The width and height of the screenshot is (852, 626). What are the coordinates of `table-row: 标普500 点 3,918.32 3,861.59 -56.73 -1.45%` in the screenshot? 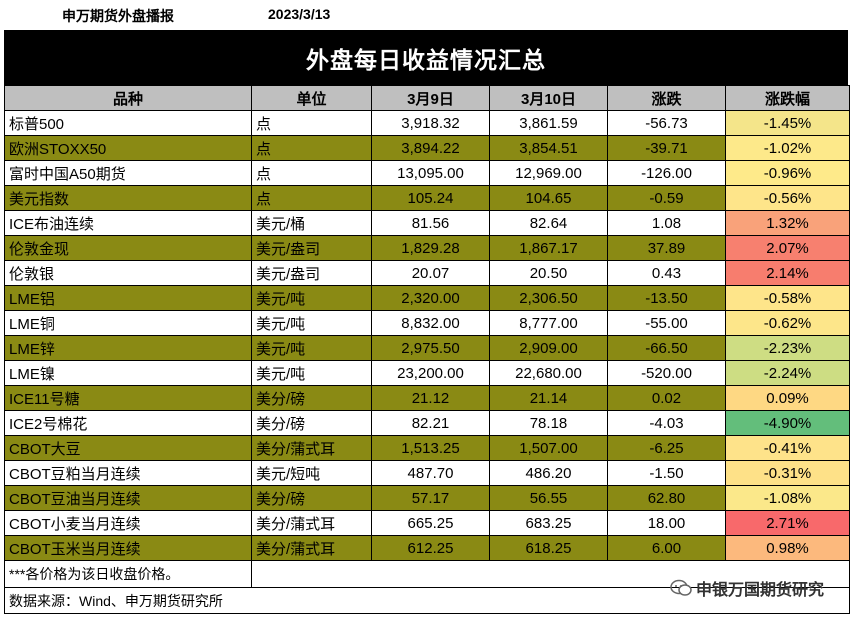 It's located at (427, 123).